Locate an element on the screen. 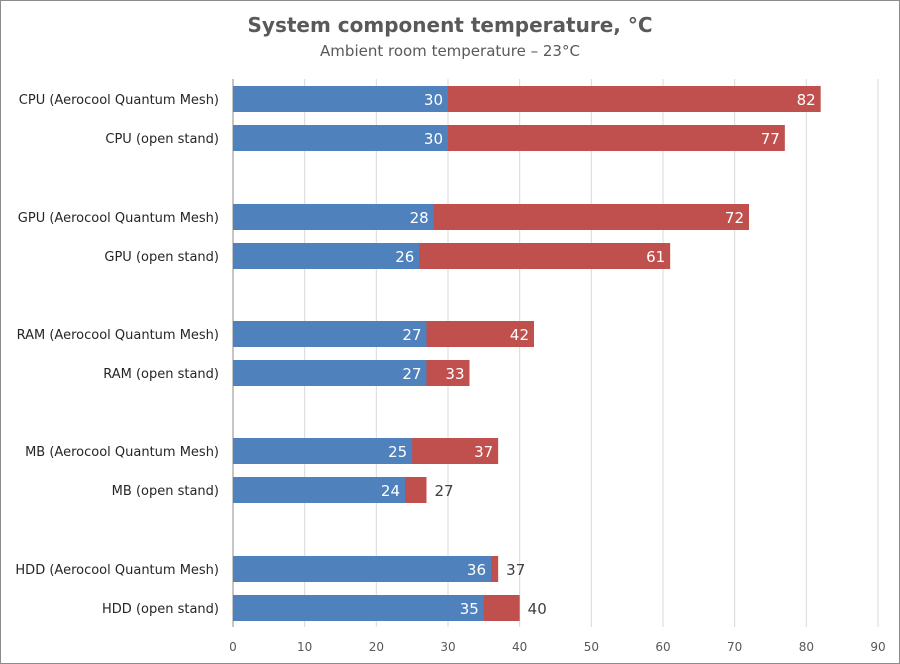 This screenshot has width=900, height=664. data-label-low: 24 is located at coordinates (390, 491).